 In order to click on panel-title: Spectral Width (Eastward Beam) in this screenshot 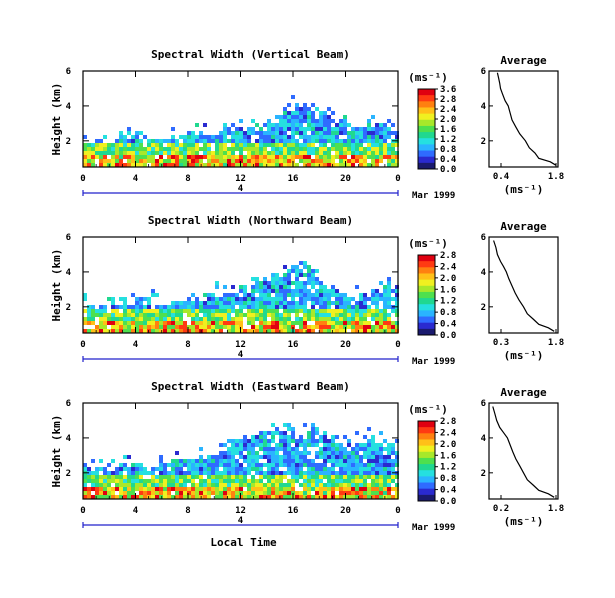, I will do `click(250, 386)`.